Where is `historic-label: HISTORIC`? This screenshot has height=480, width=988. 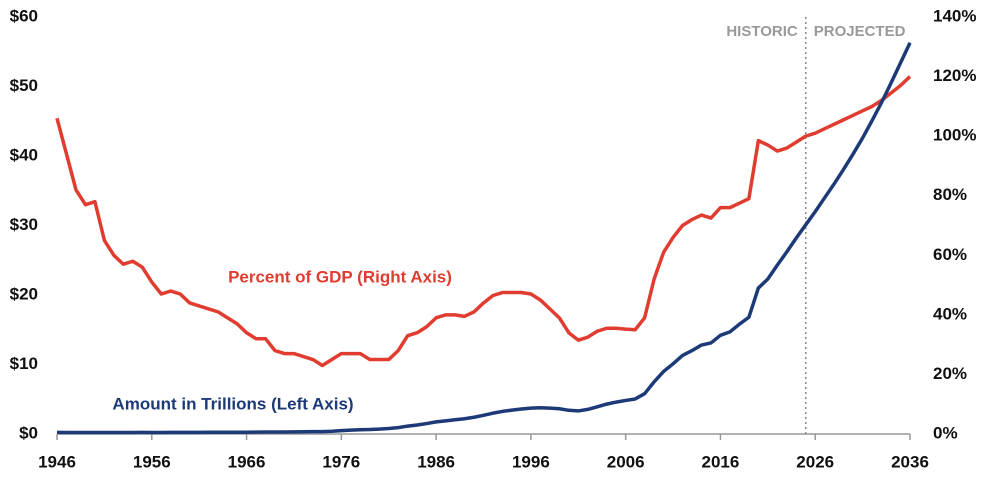
historic-label: HISTORIC is located at coordinates (762, 31).